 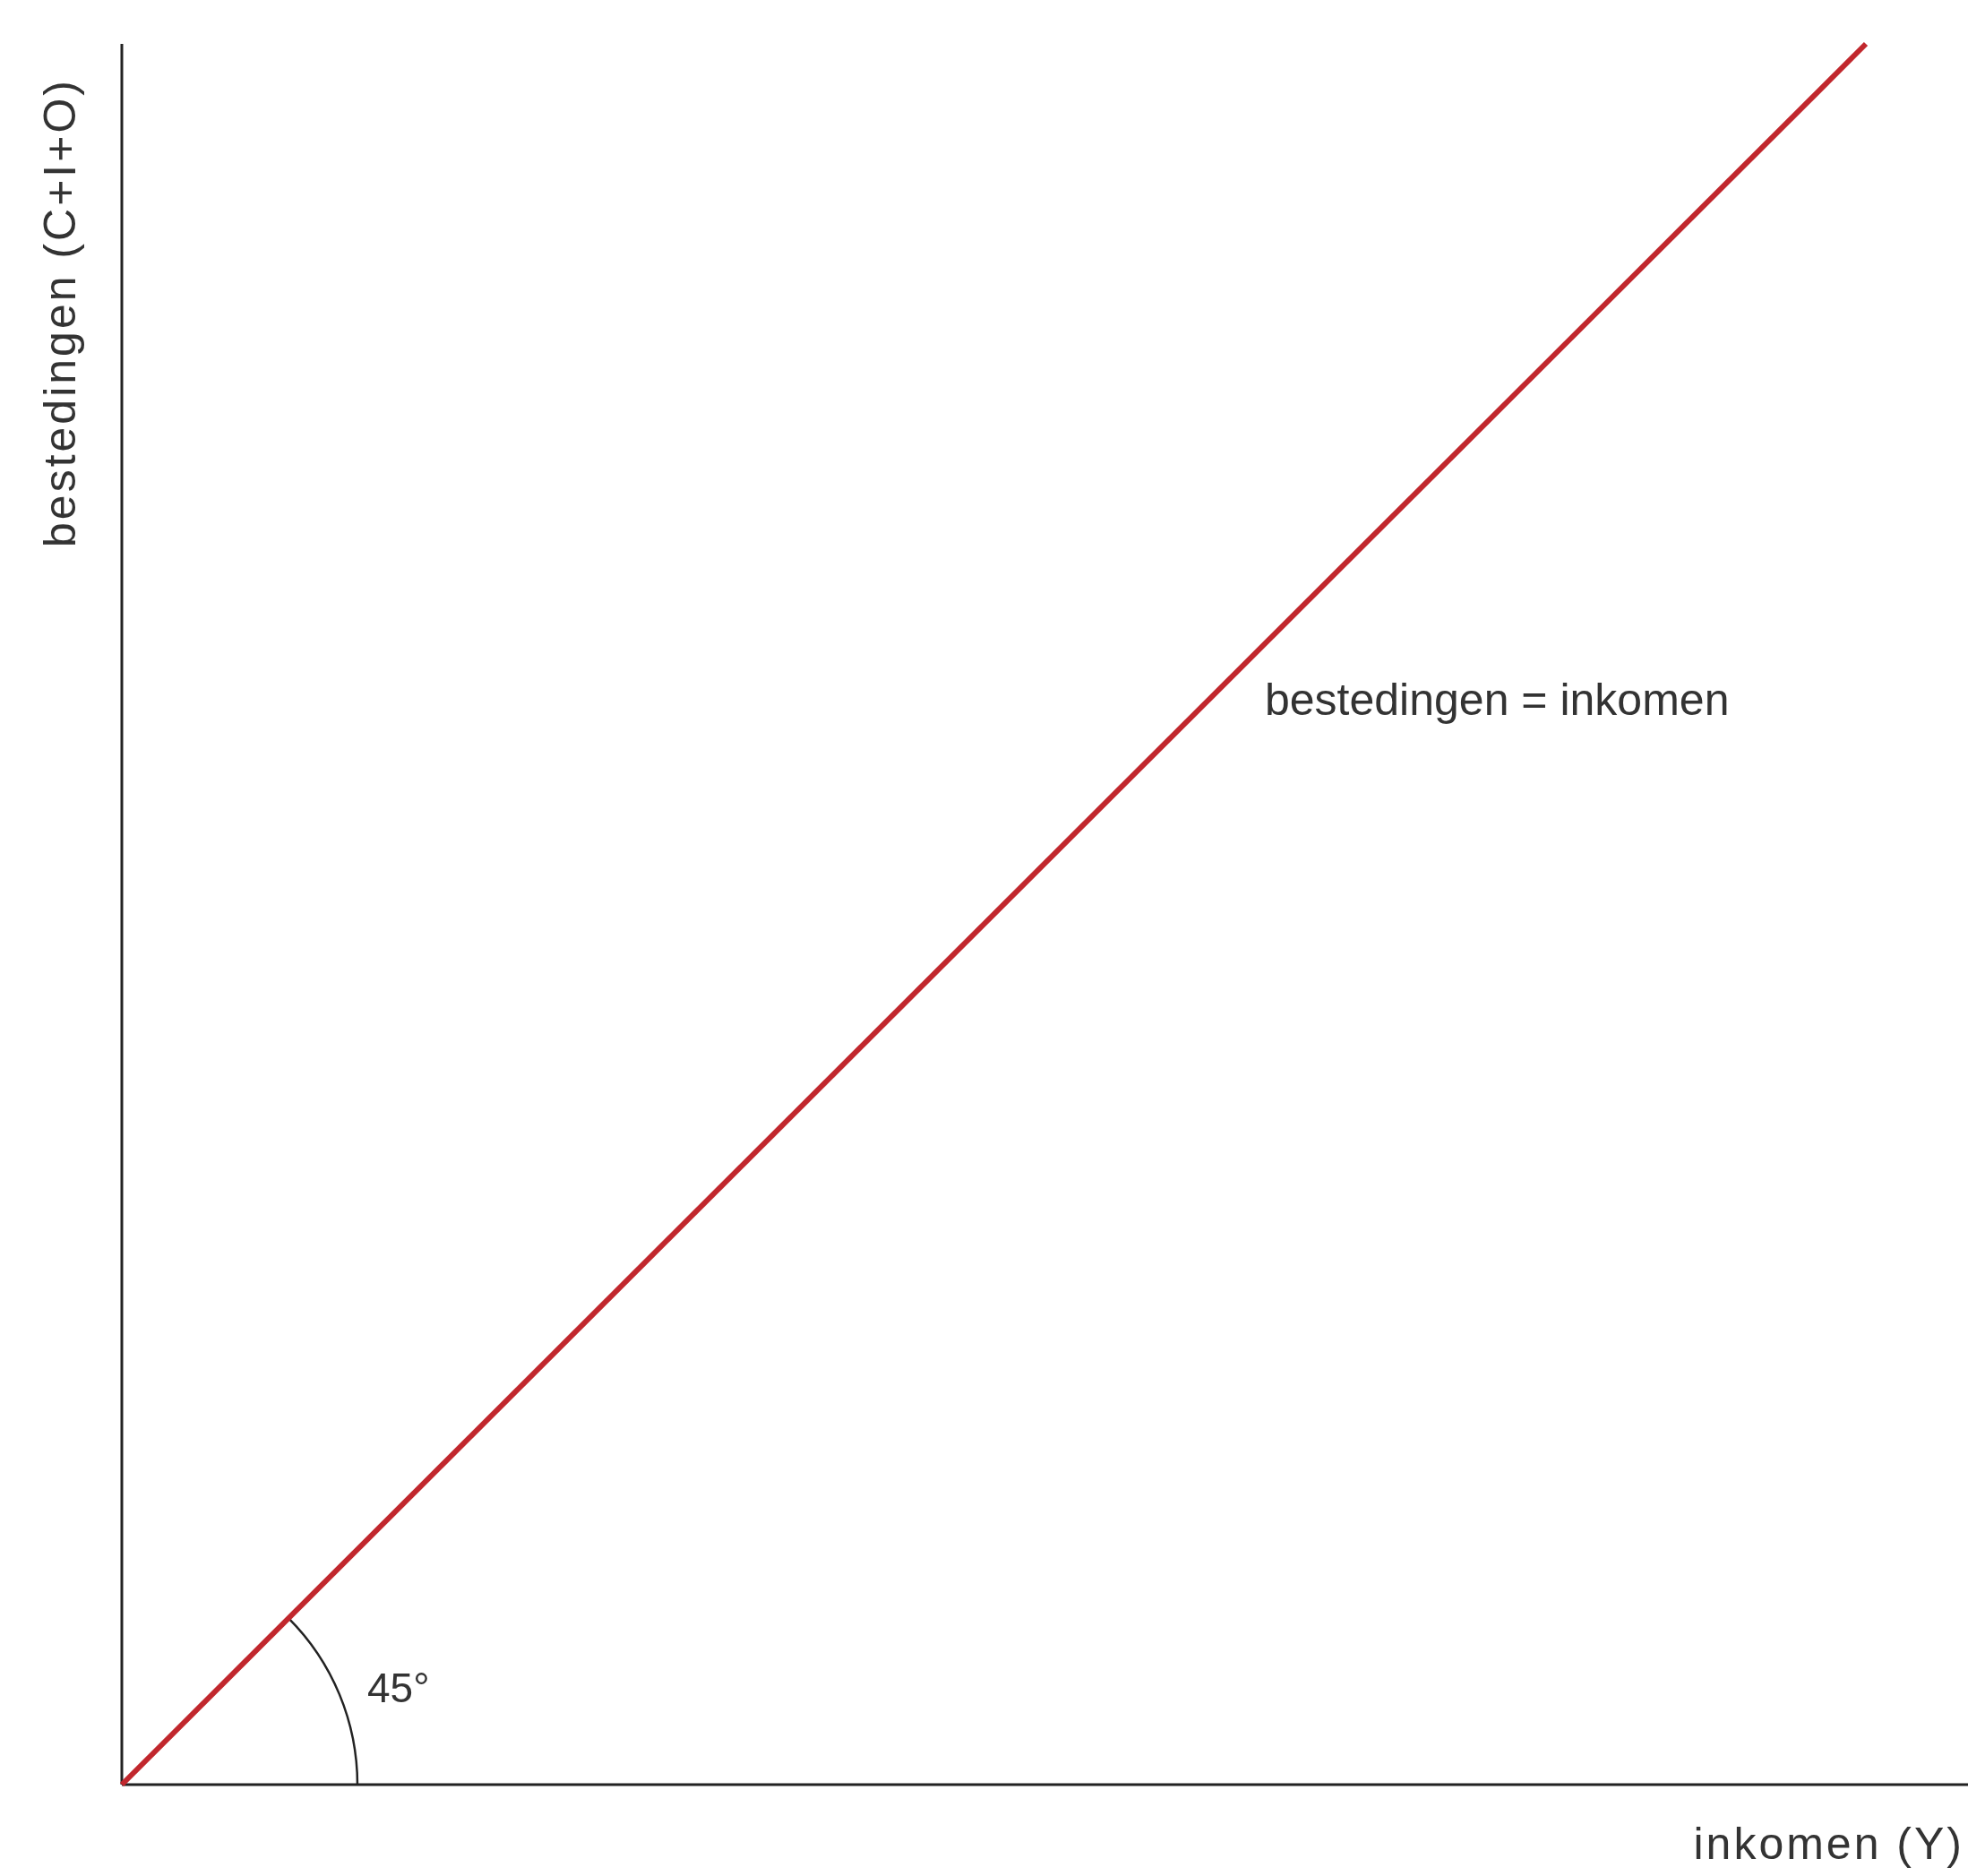 I want to click on x-axis-title: inkomen (Y), so click(x=1828, y=1844).